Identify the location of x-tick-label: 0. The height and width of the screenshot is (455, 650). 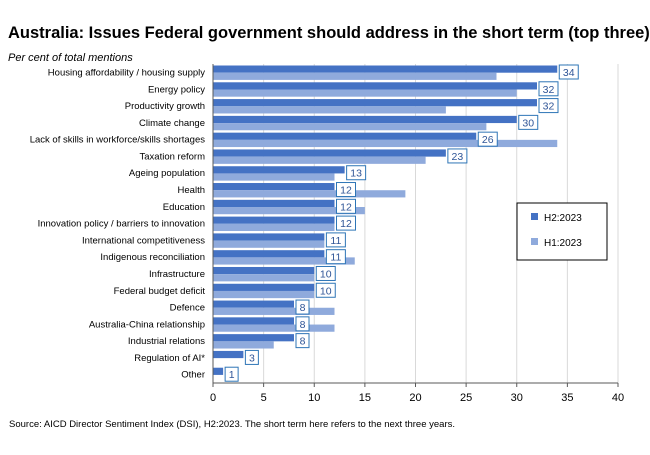
(213, 398).